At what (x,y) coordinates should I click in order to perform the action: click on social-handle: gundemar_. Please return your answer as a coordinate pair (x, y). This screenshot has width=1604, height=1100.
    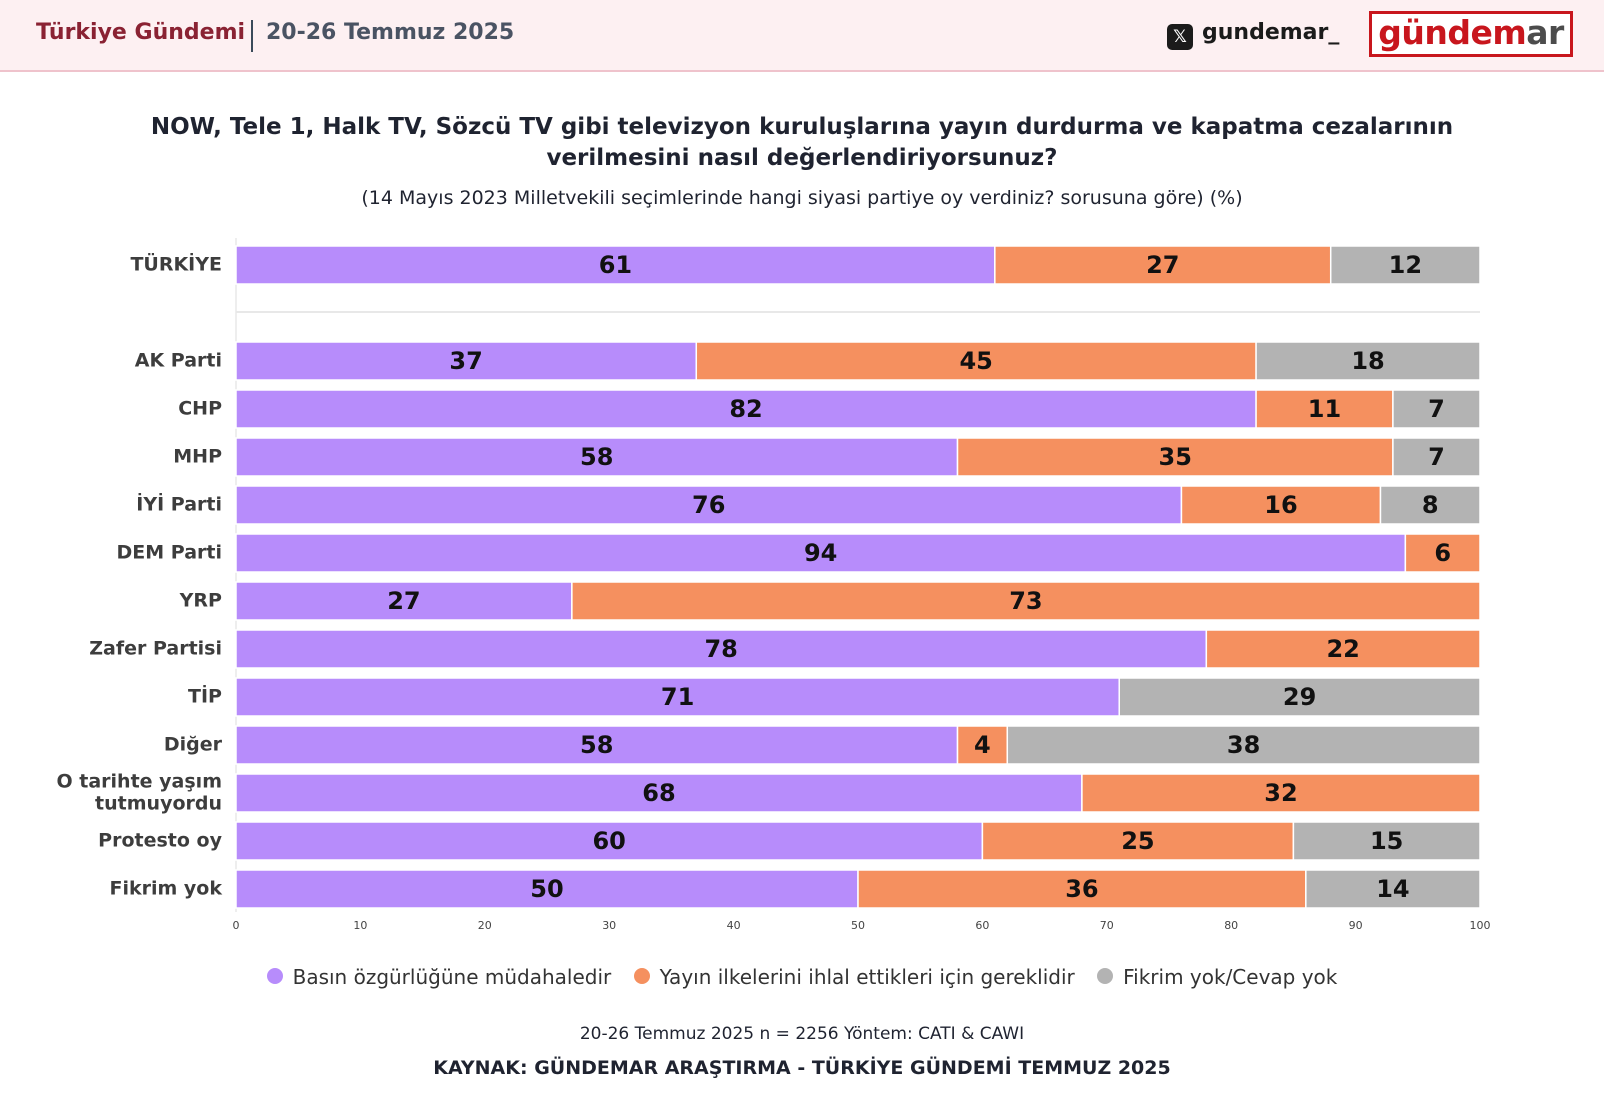
    Looking at the image, I should click on (1271, 32).